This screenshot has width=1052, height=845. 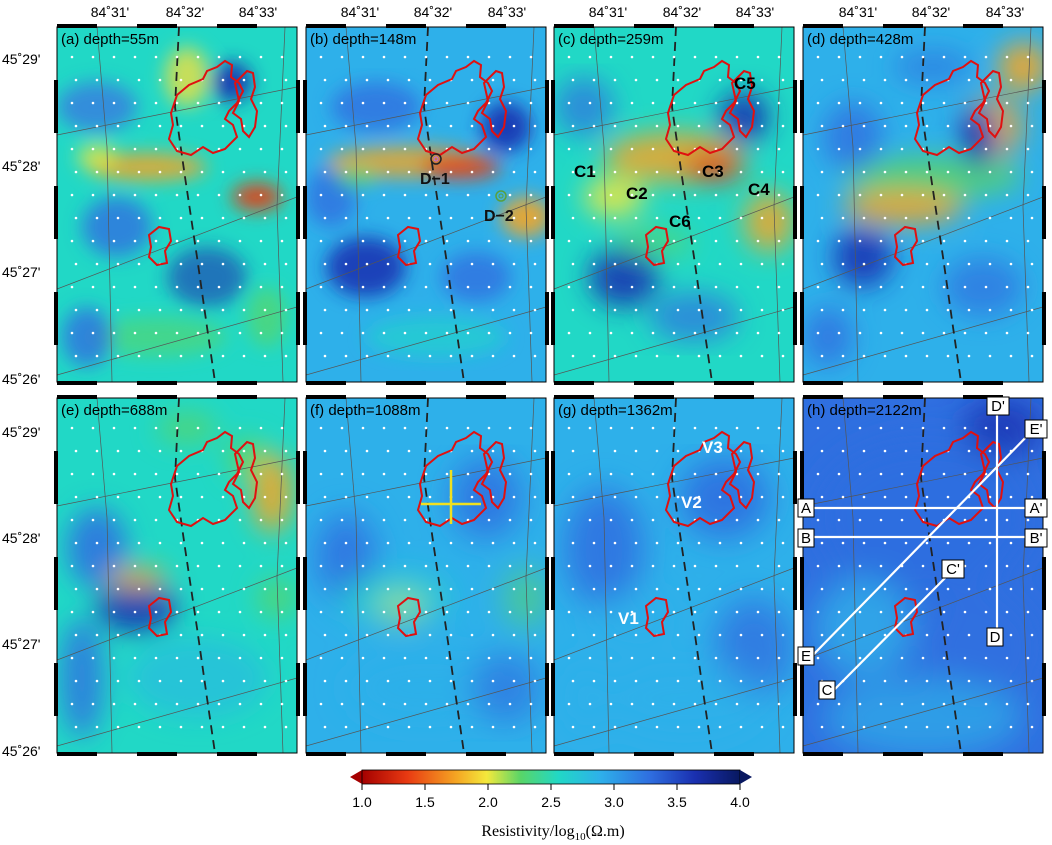 I want to click on profile-label-a: A, so click(x=806, y=508).